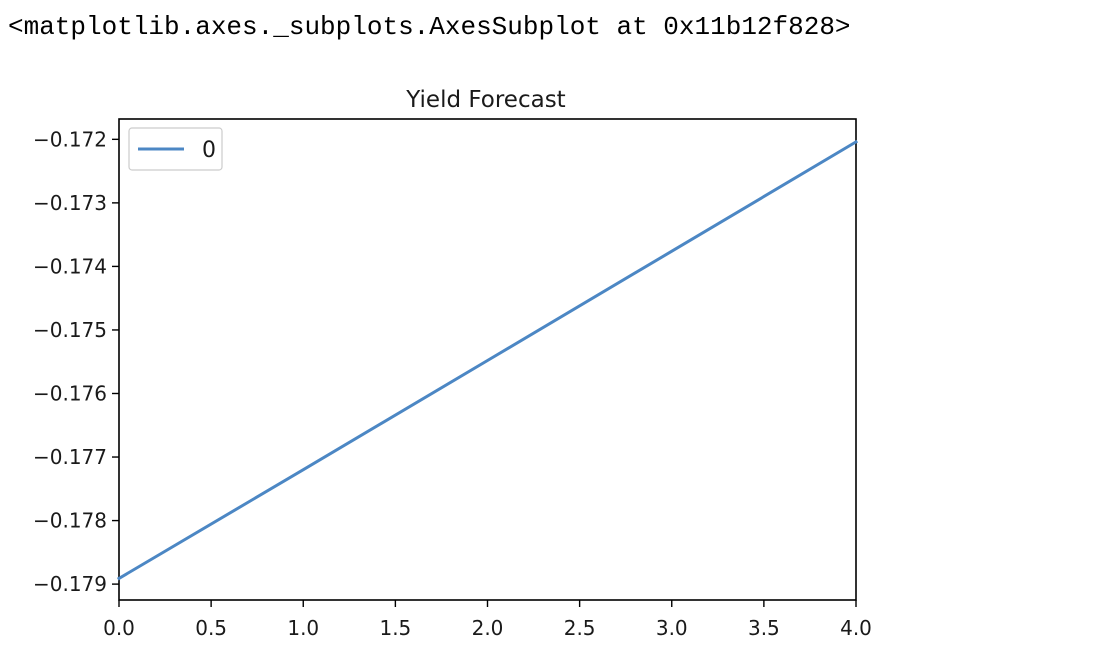  I want to click on y-tick-label: −0.174, so click(70, 266).